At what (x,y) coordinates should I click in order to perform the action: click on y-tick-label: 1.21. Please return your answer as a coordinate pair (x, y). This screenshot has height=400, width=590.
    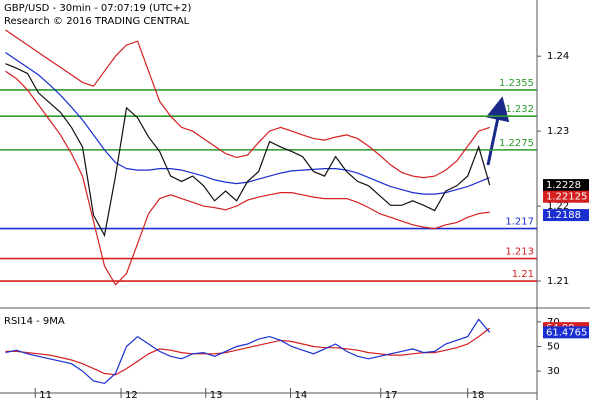
    Looking at the image, I should click on (558, 281).